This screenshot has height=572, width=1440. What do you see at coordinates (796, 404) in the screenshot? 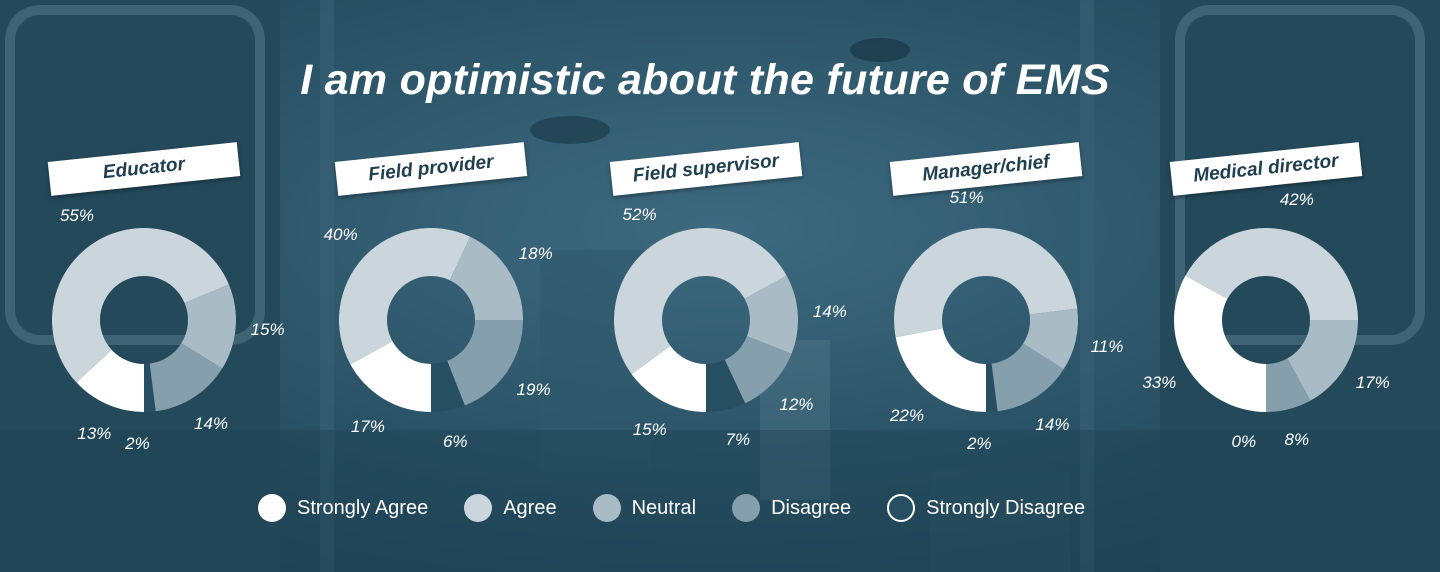
I see `slice-label-disagree: 12%` at bounding box center [796, 404].